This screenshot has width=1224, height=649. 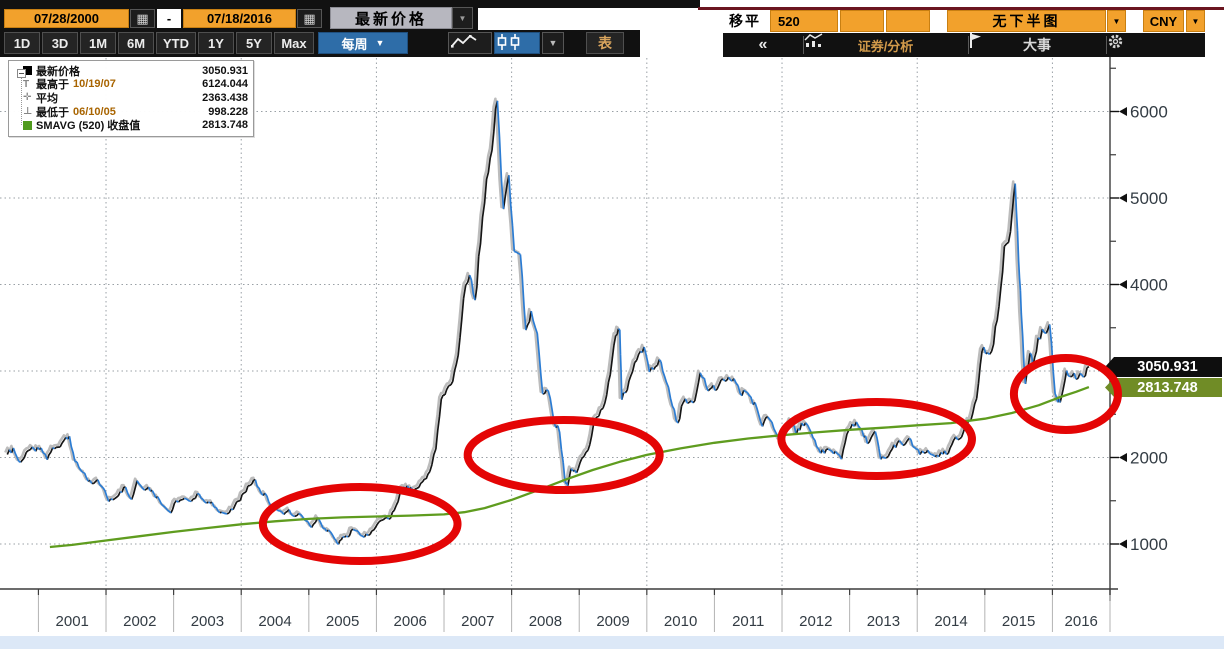 I want to click on legend-expander-icon, so click(x=21, y=73).